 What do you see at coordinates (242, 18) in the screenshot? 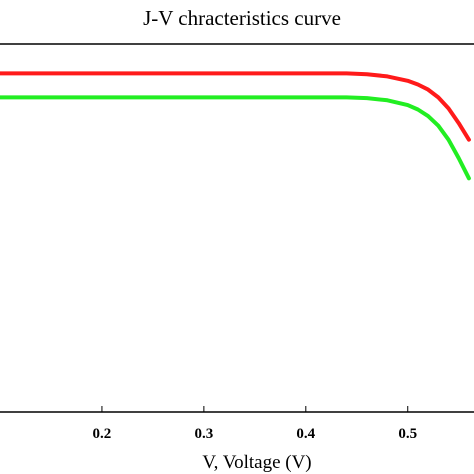
I see `chart-title: J-V chracteristics curve` at bounding box center [242, 18].